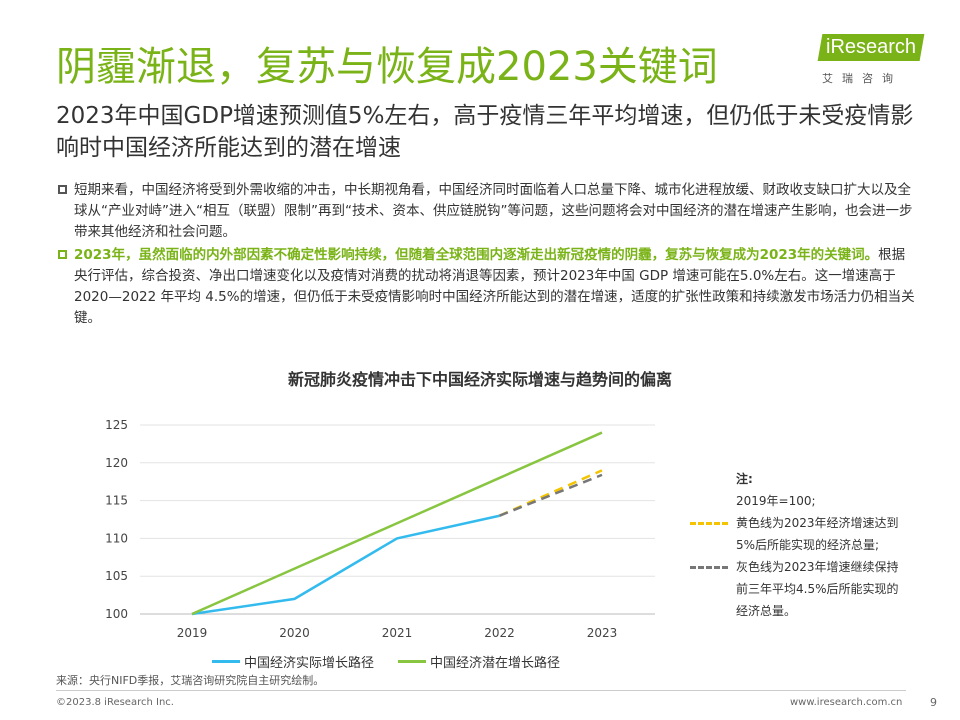 Image resolution: width=960 pixels, height=720 pixels. I want to click on legend-label-potential: 中国经济潜在增长路径, so click(495, 663).